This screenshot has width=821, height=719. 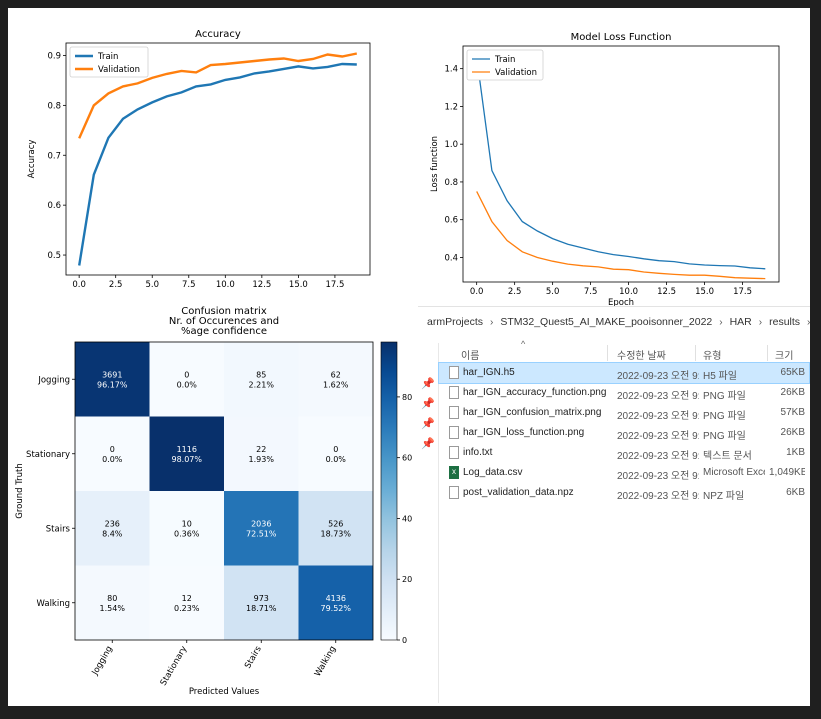 I want to click on column-header-date: 수정한 날짜, so click(x=641, y=356).